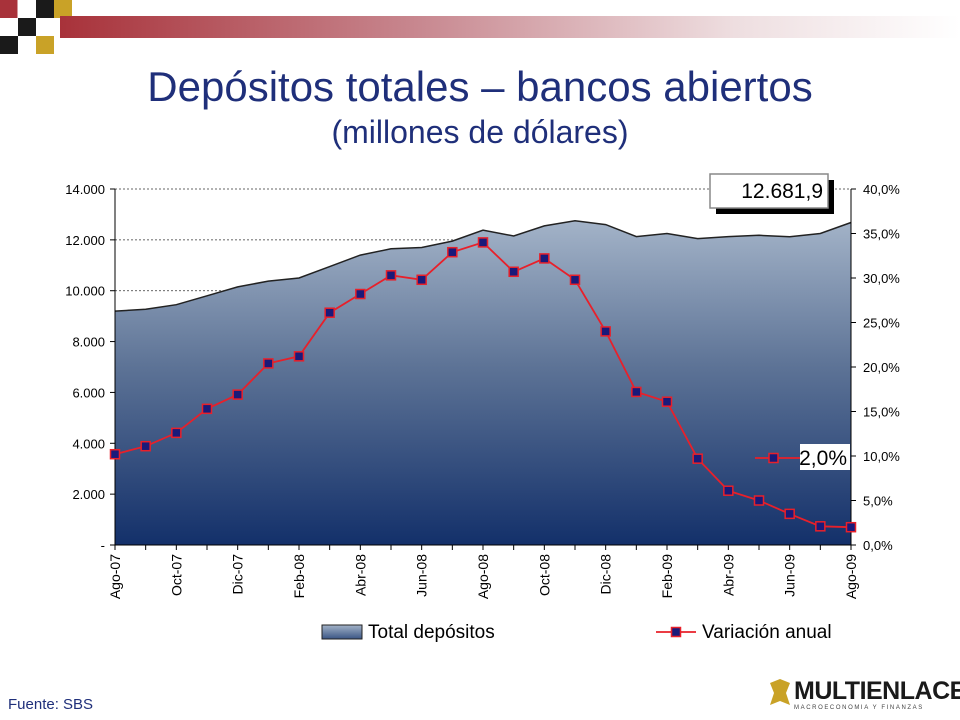 This screenshot has height=720, width=960. Describe the element at coordinates (859, 708) in the screenshot. I see `logo-tagline: MACROECONOMIA Y FINANZAS` at that location.